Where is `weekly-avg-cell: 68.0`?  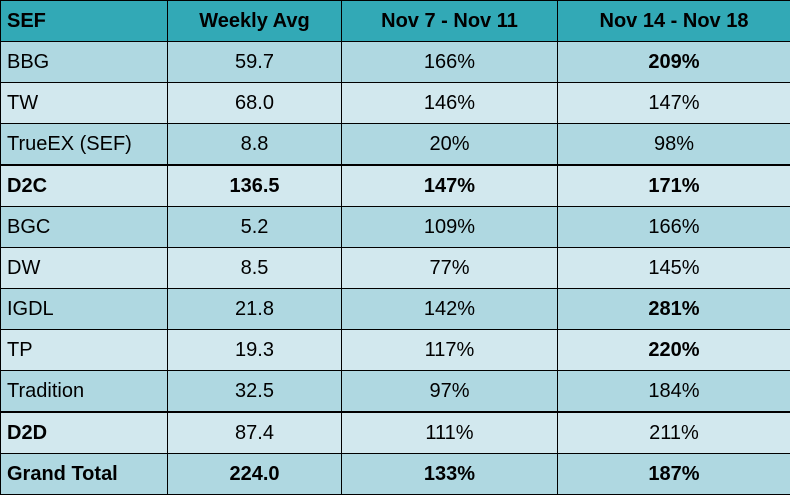 weekly-avg-cell: 68.0 is located at coordinates (255, 103).